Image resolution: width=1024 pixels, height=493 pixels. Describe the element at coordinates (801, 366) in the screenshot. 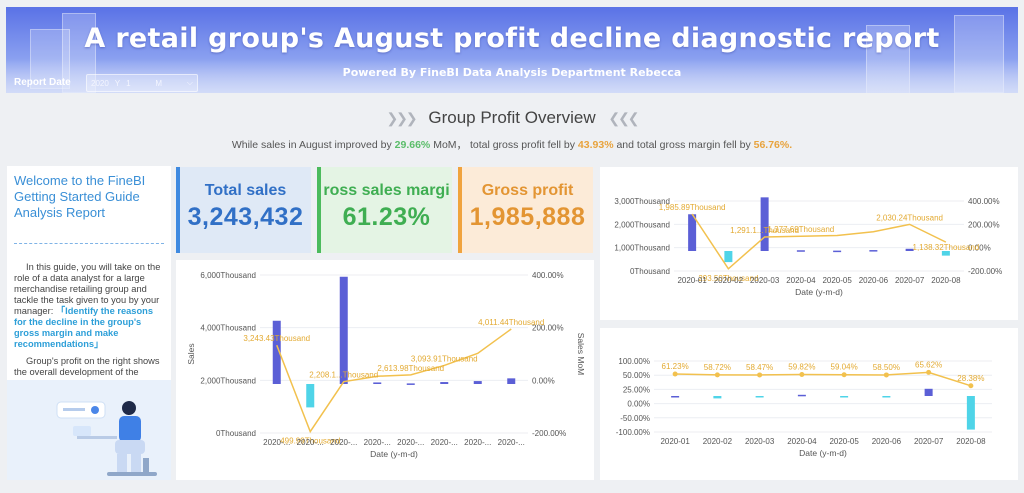

I see `data-label: 59.82%` at that location.